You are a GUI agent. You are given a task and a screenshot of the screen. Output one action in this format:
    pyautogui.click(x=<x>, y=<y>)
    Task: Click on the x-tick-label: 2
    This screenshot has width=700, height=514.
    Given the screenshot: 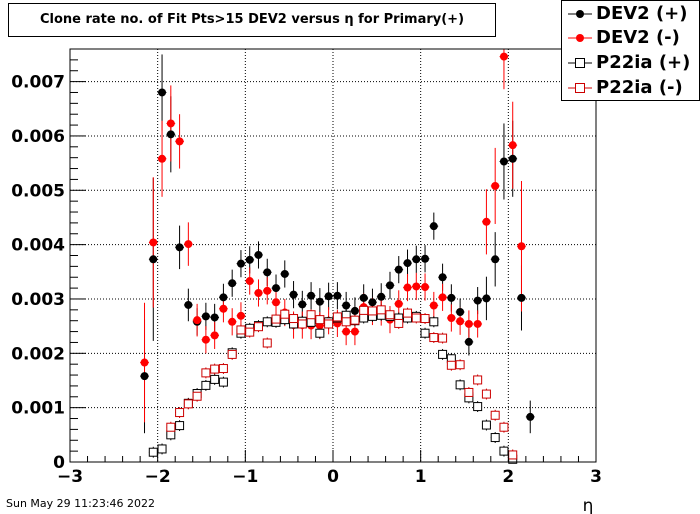 What is the action you would take?
    pyautogui.click(x=508, y=477)
    